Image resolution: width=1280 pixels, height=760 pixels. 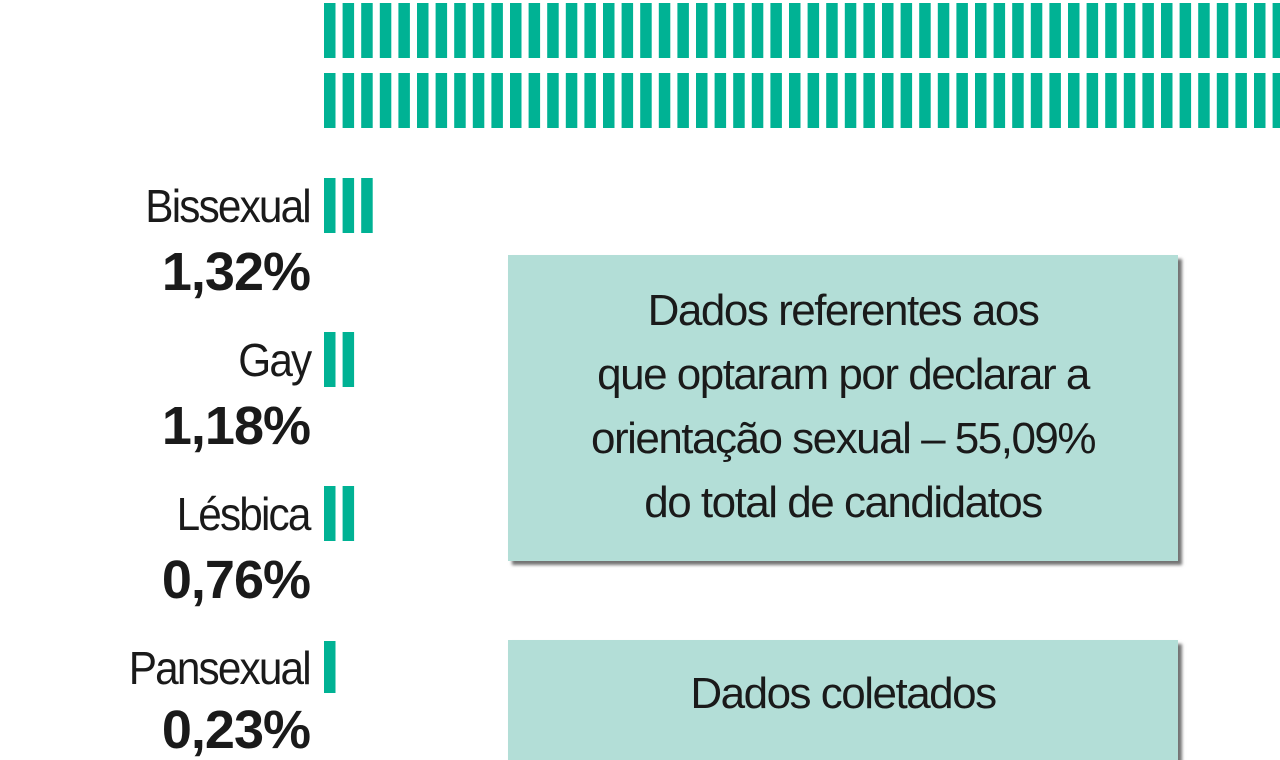 I want to click on value-label-lesbica: 0,76%, so click(x=236, y=580).